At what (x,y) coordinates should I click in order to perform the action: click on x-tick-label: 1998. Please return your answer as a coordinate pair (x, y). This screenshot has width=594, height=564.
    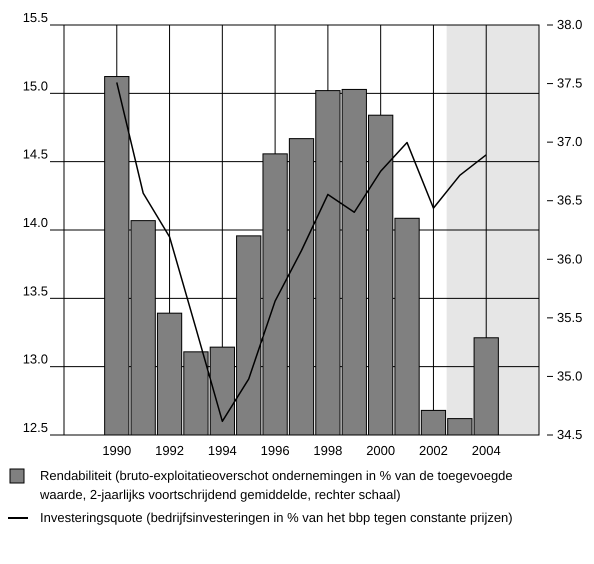
    Looking at the image, I should click on (327, 450).